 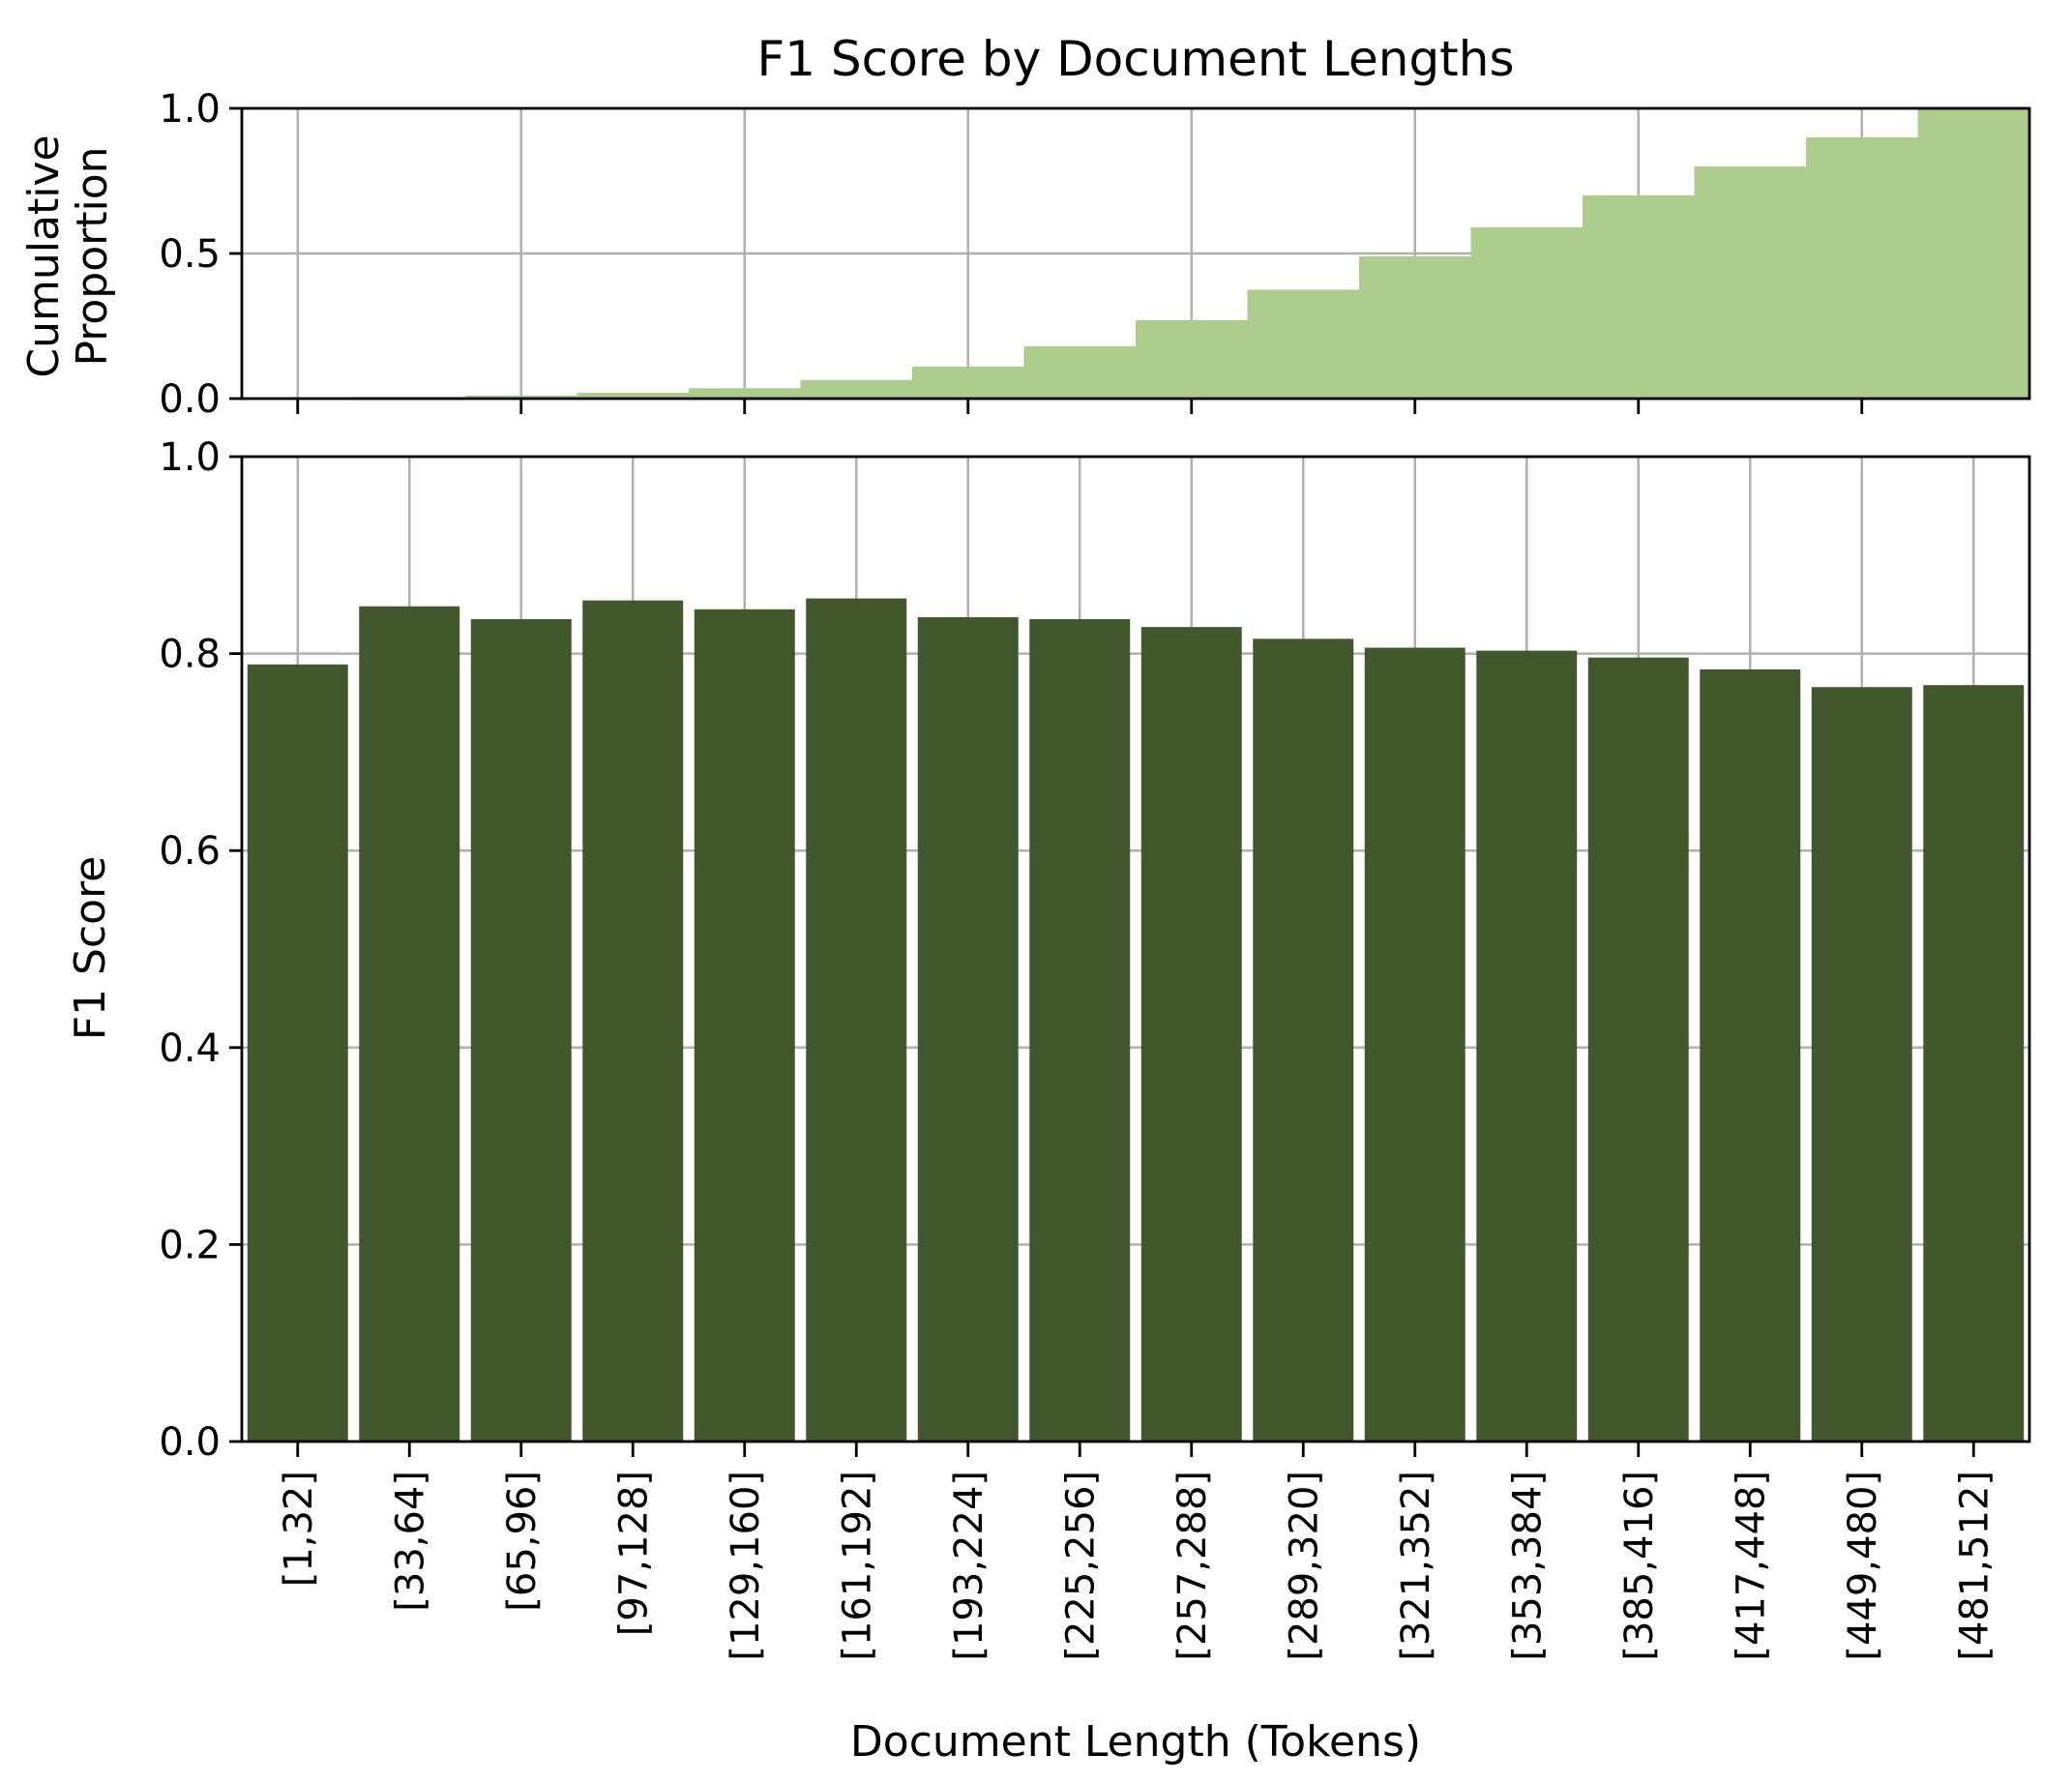 I want to click on bottom-y-tick-label-0: 0.0, so click(x=190, y=1442).